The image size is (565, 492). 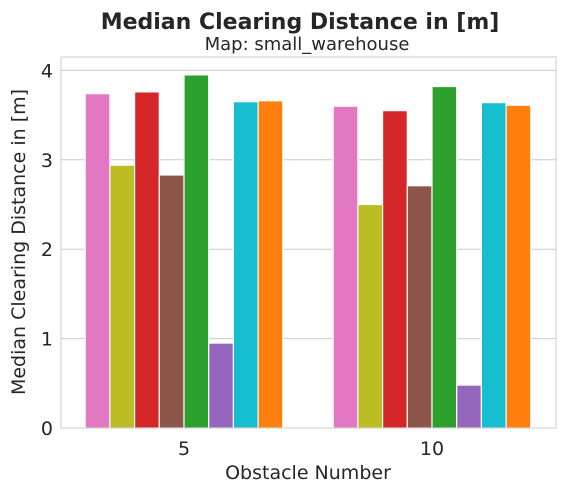 I want to click on y-tick-label: 1, so click(x=47, y=340).